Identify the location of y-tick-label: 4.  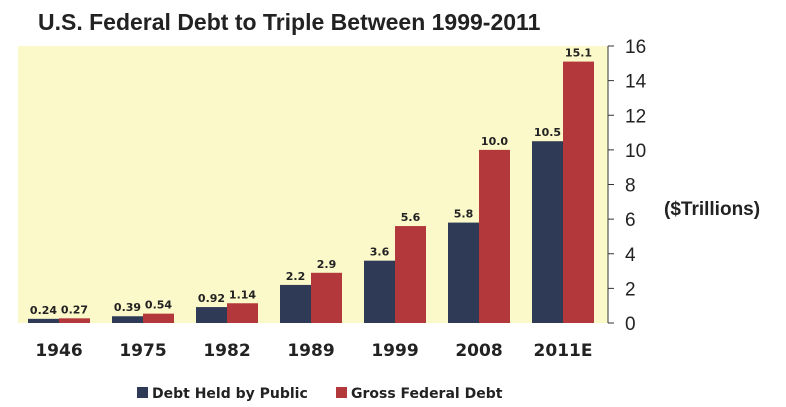
(630, 255).